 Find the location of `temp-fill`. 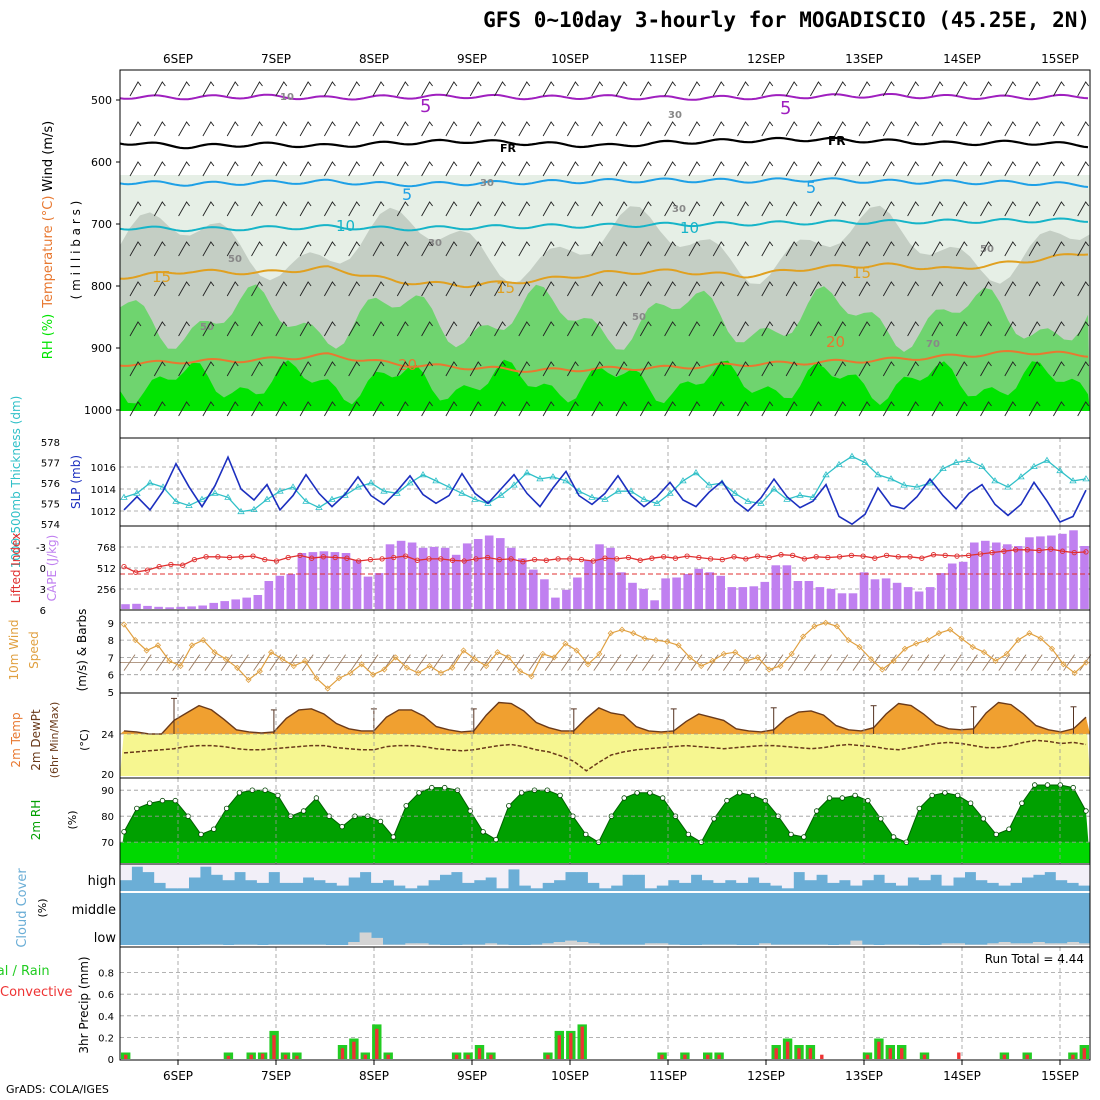

temp-fill is located at coordinates (605, 718).